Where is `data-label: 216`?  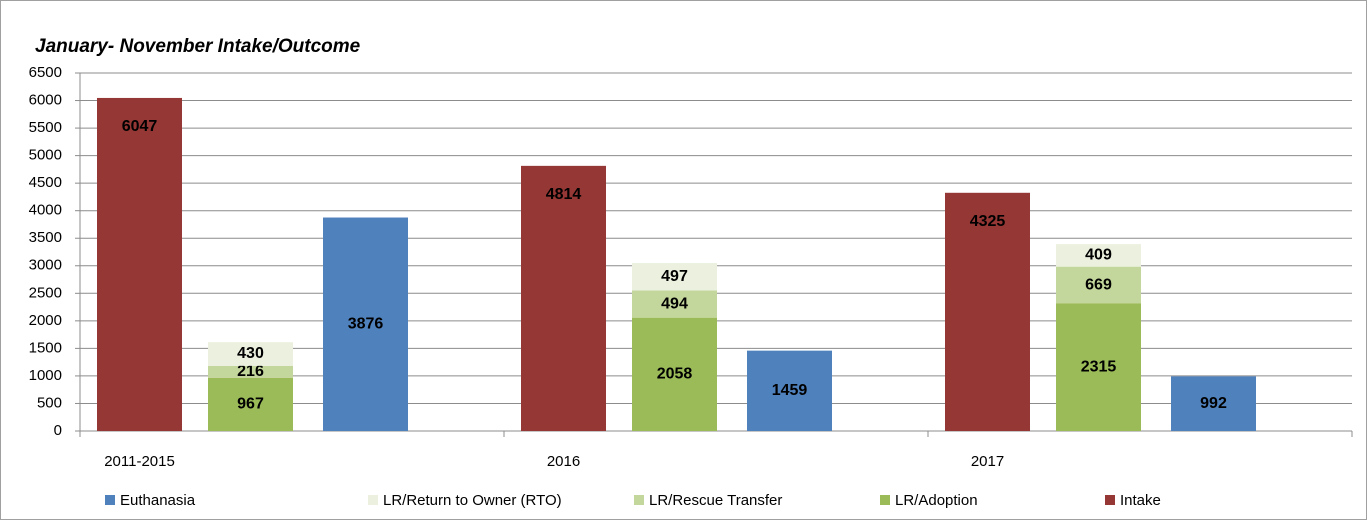
data-label: 216 is located at coordinates (250, 371).